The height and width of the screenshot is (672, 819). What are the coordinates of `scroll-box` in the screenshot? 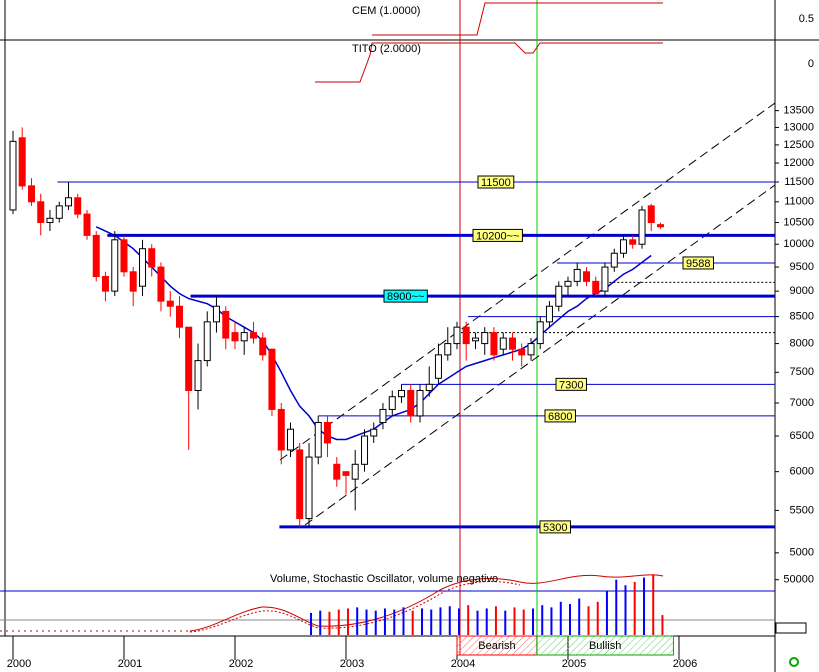 It's located at (791, 628).